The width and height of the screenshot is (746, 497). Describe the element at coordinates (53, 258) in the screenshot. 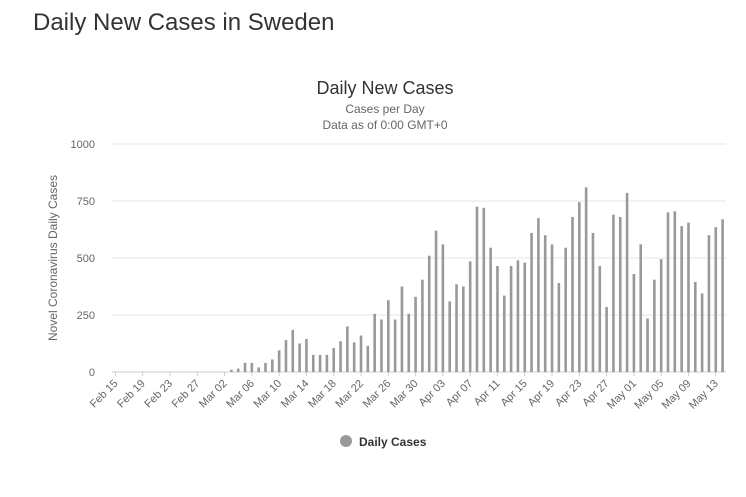

I see `y-axis-label: Novel Coronavirus Daily Cases` at that location.